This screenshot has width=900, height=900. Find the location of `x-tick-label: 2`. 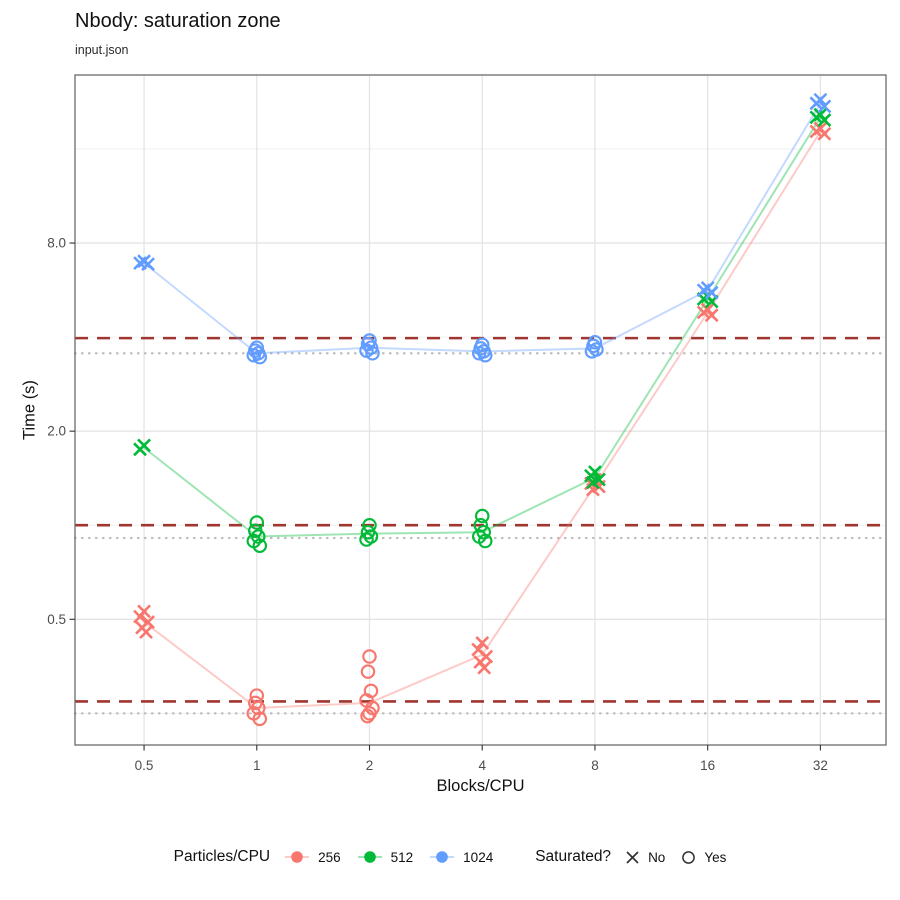

x-tick-label: 2 is located at coordinates (370, 765).